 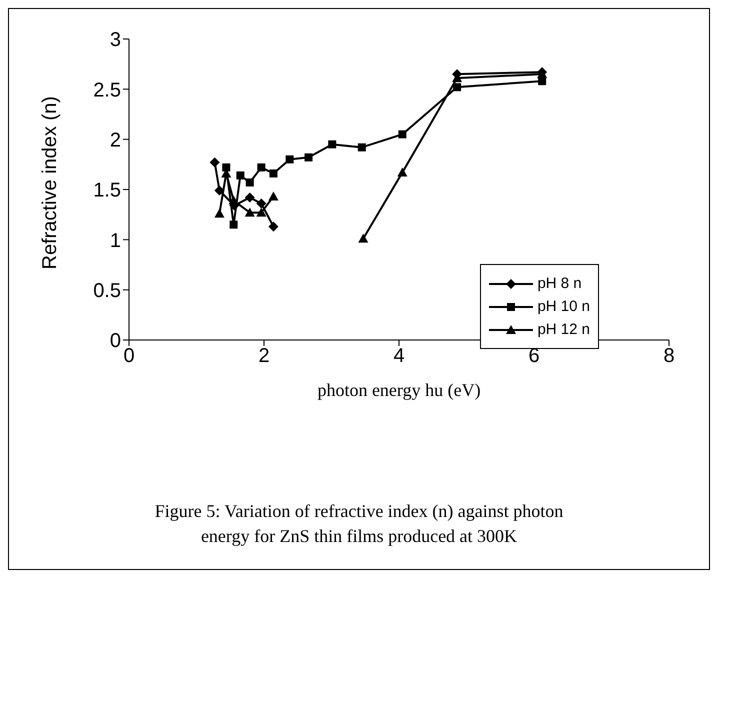 What do you see at coordinates (50, 183) in the screenshot?
I see `y-axis-title: Refractive index (n)` at bounding box center [50, 183].